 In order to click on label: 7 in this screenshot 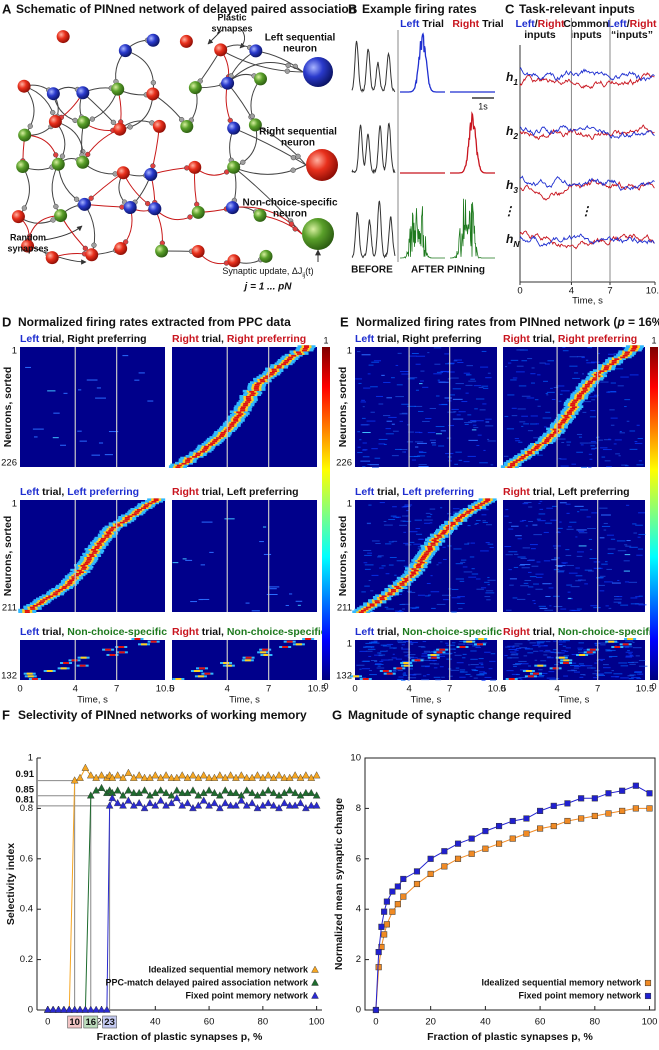, I will do `click(597, 689)`.